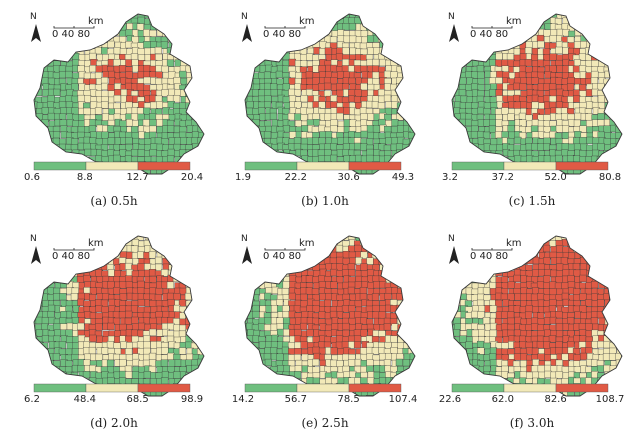 The height and width of the screenshot is (444, 635). Describe the element at coordinates (36, 255) in the screenshot. I see `north-arrow-icon` at that location.